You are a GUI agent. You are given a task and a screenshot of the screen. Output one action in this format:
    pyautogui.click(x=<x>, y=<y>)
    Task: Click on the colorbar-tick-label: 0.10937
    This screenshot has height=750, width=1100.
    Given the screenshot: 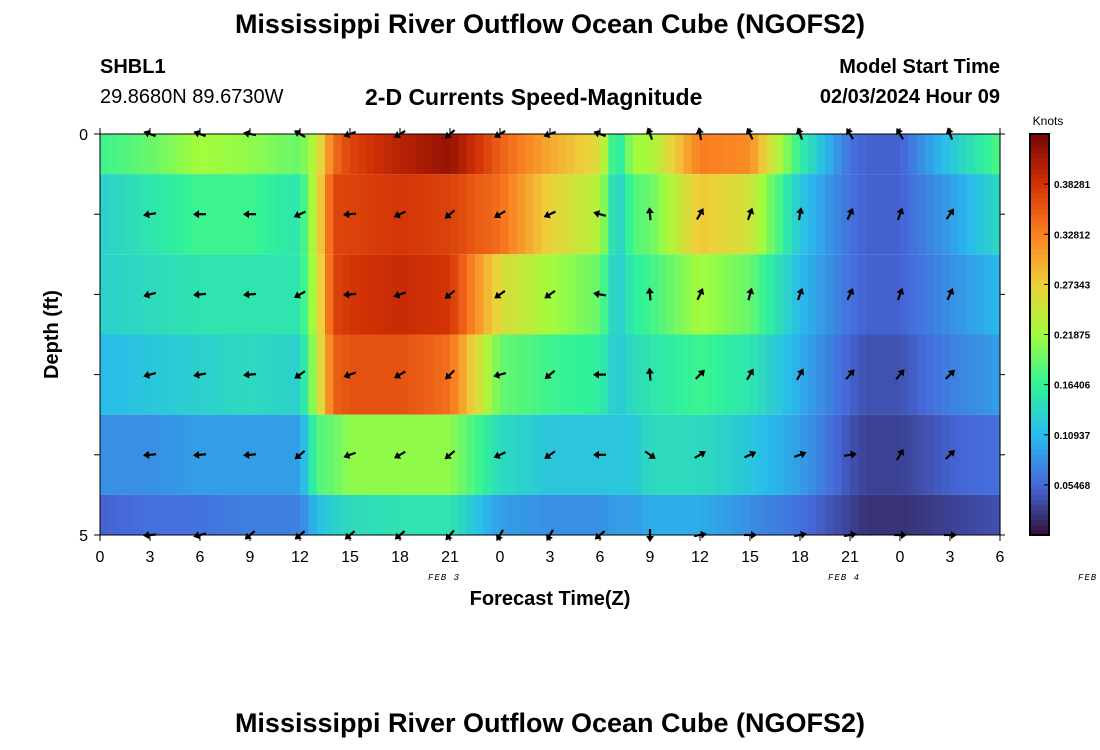 What is the action you would take?
    pyautogui.click(x=1072, y=436)
    